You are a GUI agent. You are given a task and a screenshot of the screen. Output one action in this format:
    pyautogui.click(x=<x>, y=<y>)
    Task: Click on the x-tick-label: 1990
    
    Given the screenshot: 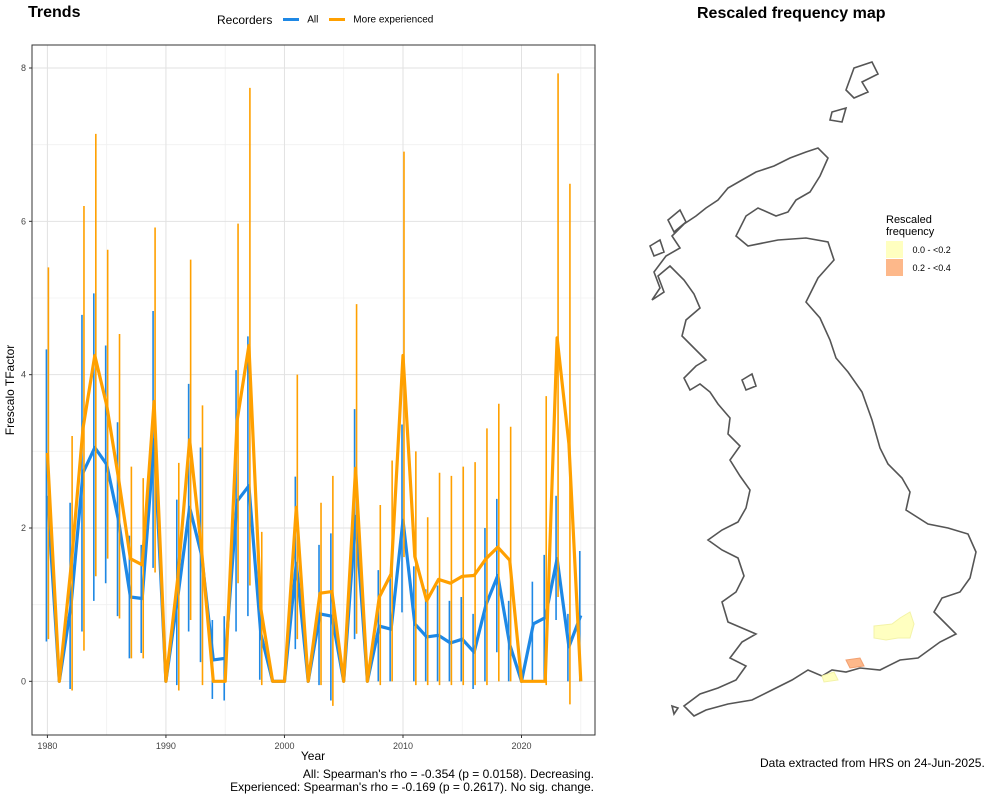 What is the action you would take?
    pyautogui.click(x=166, y=746)
    